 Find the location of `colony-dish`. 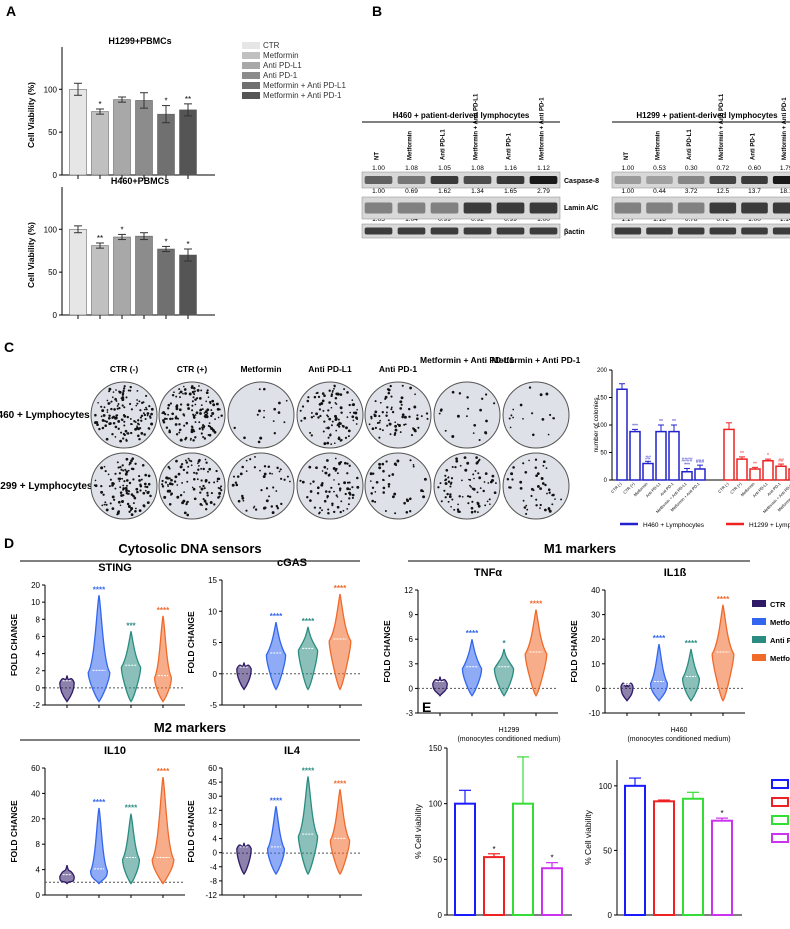

colony-dish is located at coordinates (536, 415).